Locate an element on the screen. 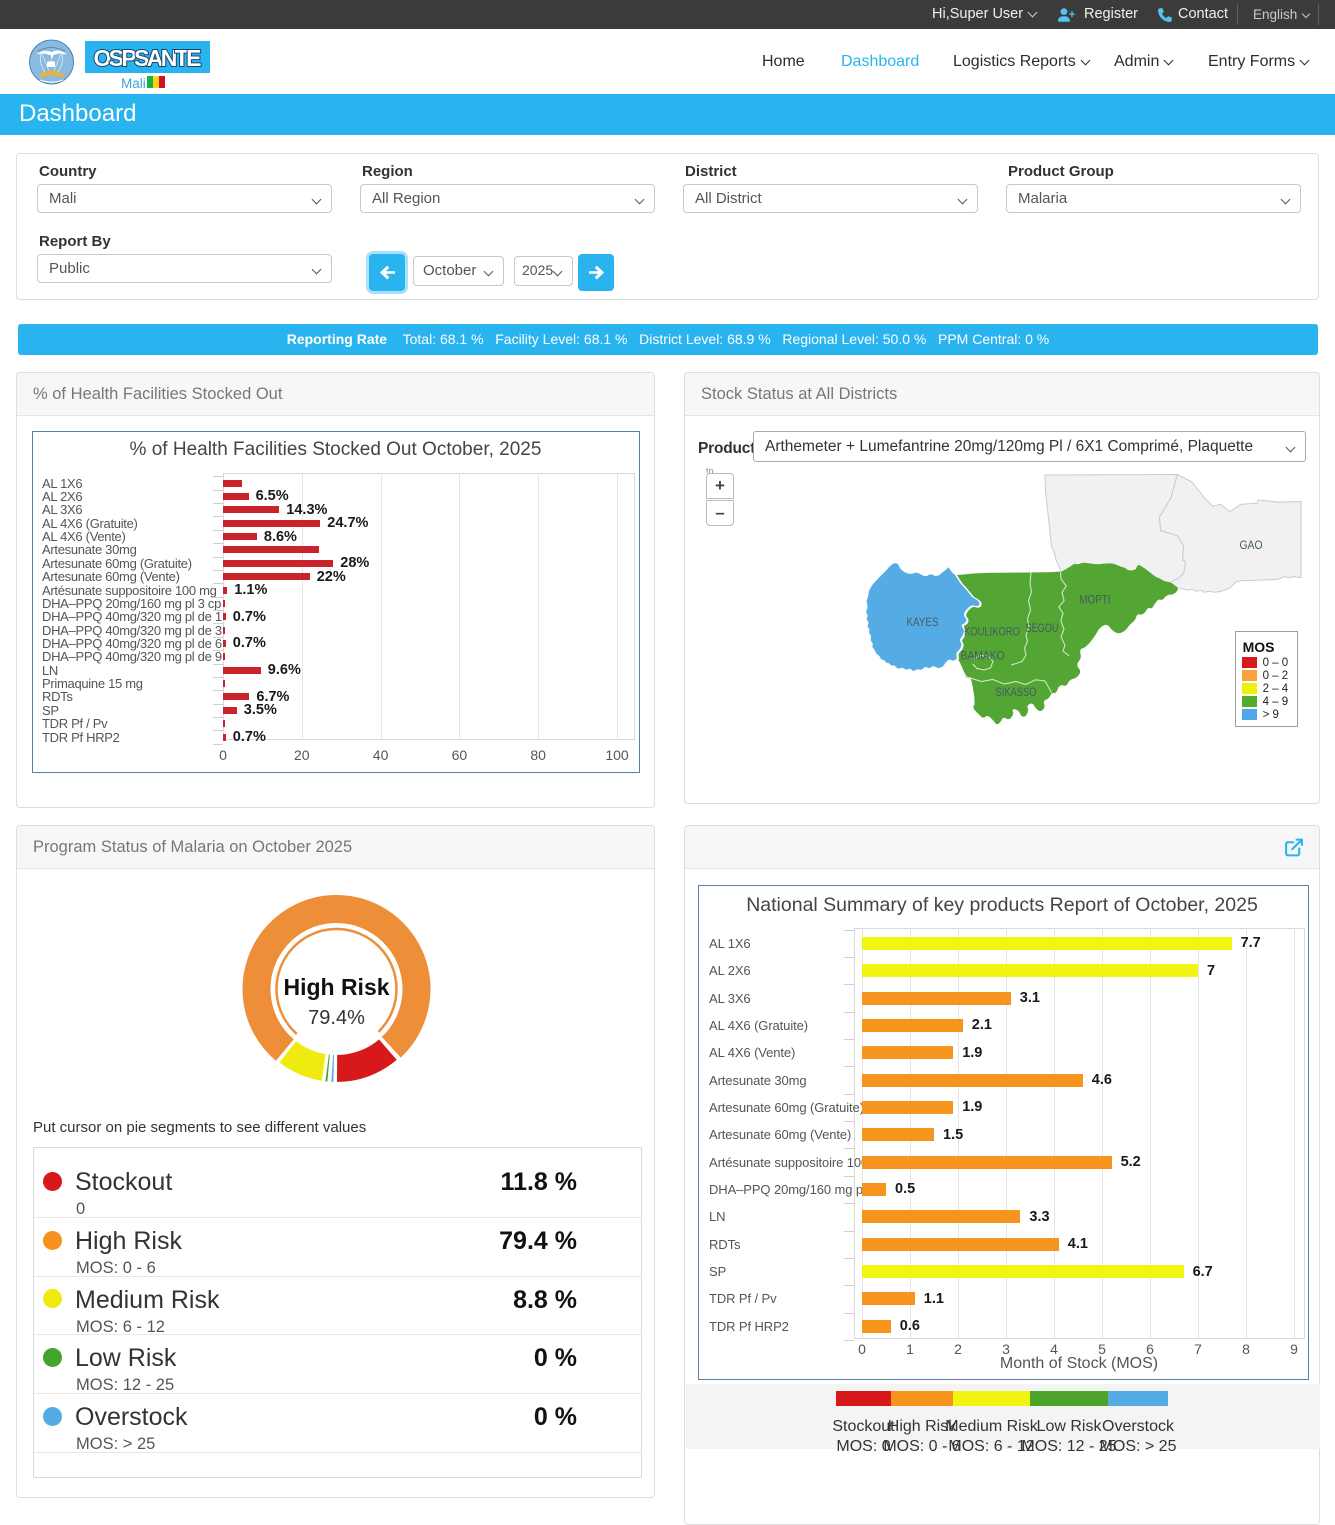 The height and width of the screenshot is (1525, 1335). svg-text: GAO is located at coordinates (1251, 546).